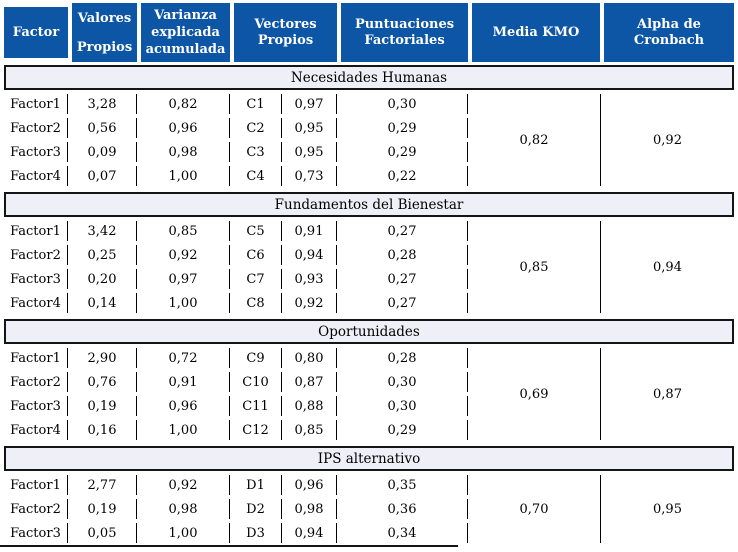  Describe the element at coordinates (102, 279) in the screenshot. I see `cell-valor-propio: 0,20` at that location.